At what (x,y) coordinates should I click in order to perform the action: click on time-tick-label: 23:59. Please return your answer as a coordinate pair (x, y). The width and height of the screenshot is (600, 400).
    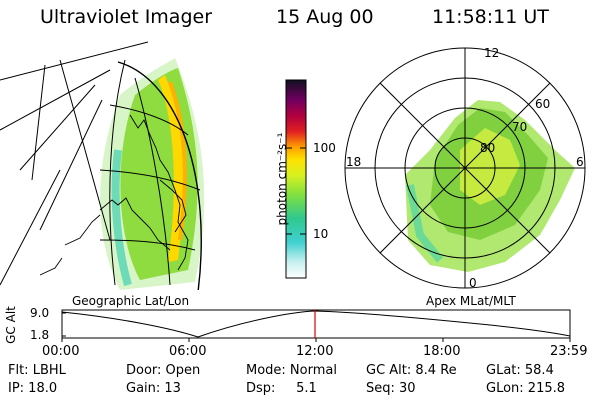
    Looking at the image, I should click on (569, 351).